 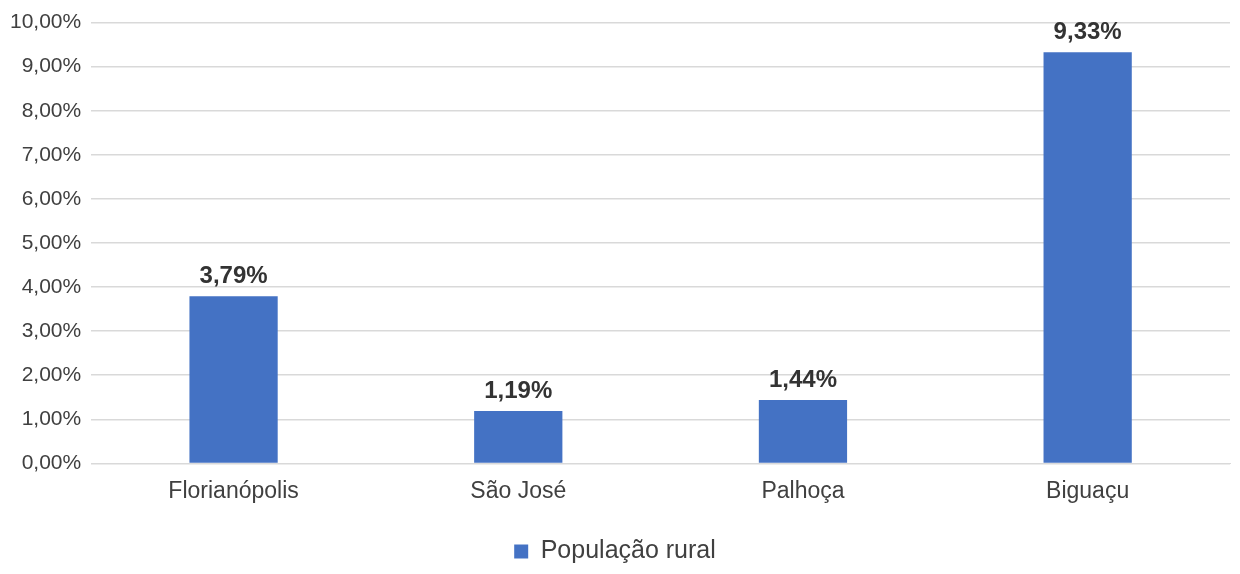 I want to click on data-label: 9,33%, so click(x=1087, y=30).